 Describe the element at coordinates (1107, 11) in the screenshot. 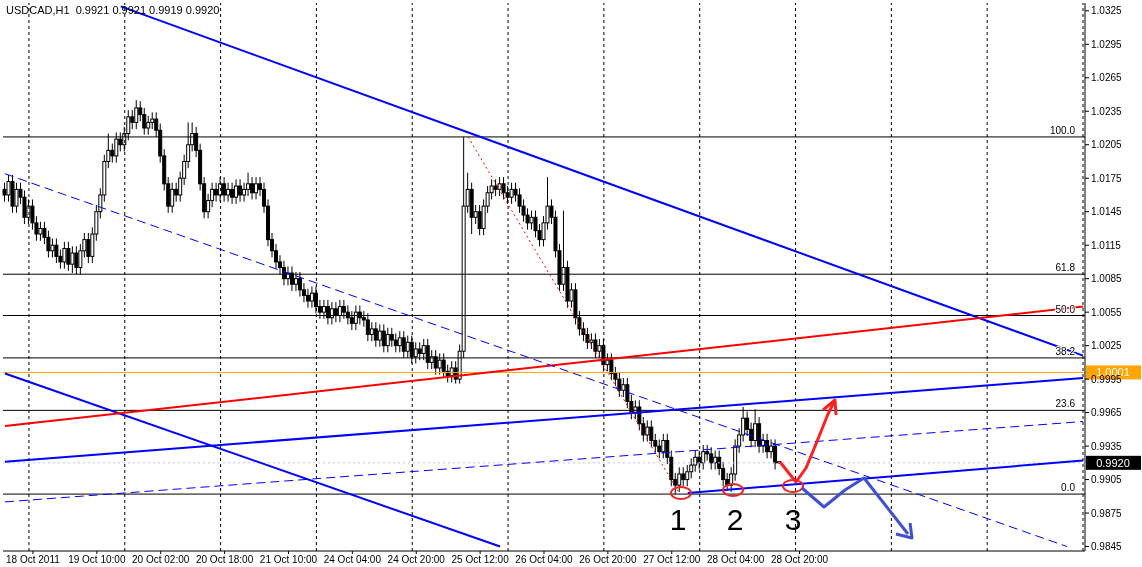

I see `y-tick-label: 1.0325` at that location.